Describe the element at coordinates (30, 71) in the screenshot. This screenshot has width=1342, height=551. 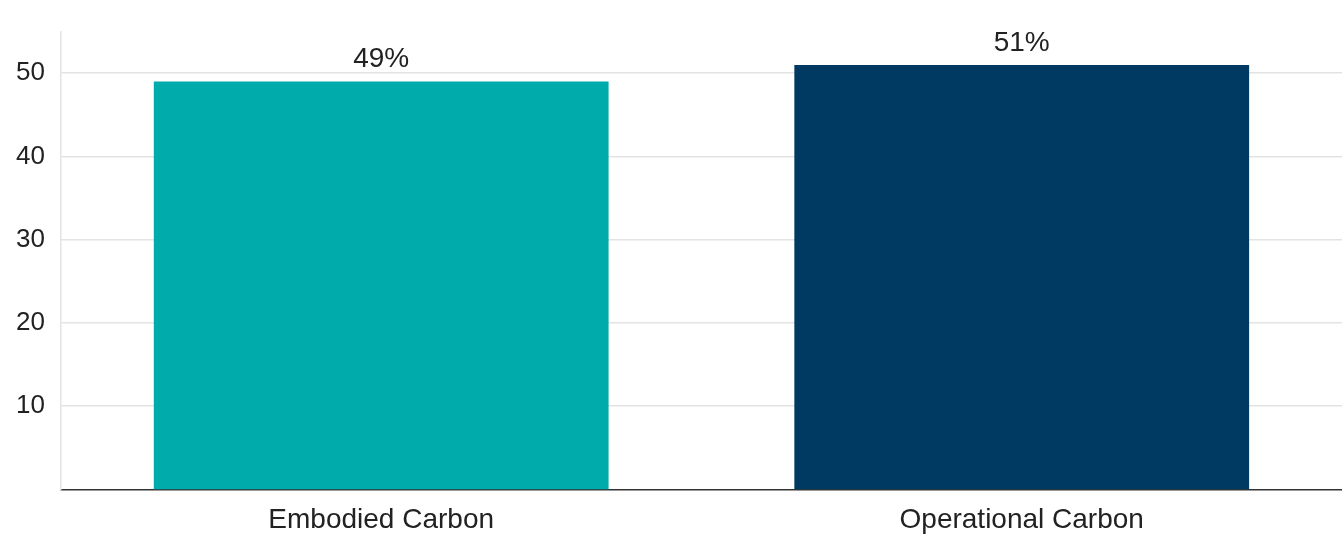
I see `y-tick-label: 50` at that location.